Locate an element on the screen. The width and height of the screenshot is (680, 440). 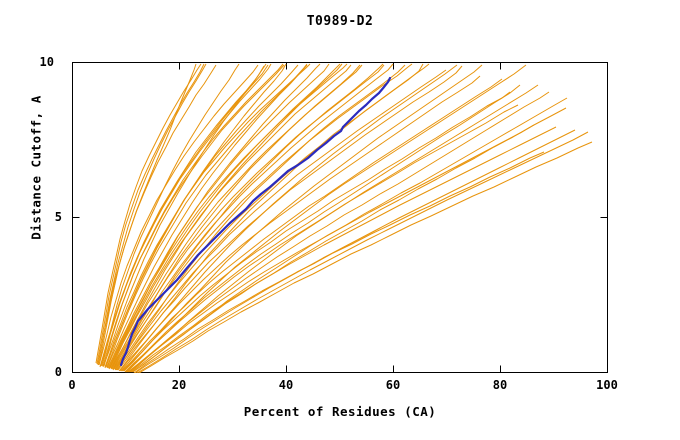
x-axis-label: Percent of Residues (CA) is located at coordinates (340, 411).